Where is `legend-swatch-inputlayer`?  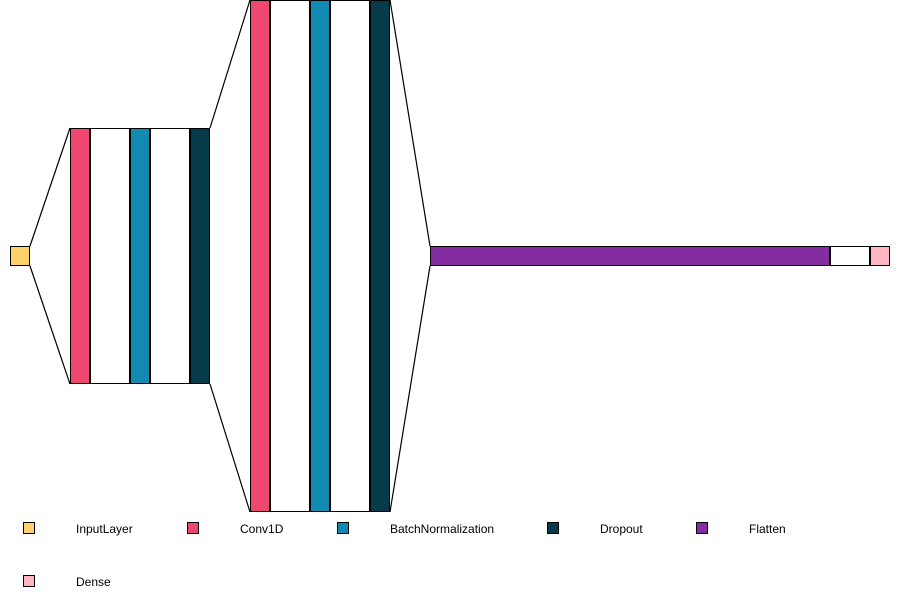 legend-swatch-inputlayer is located at coordinates (29, 528).